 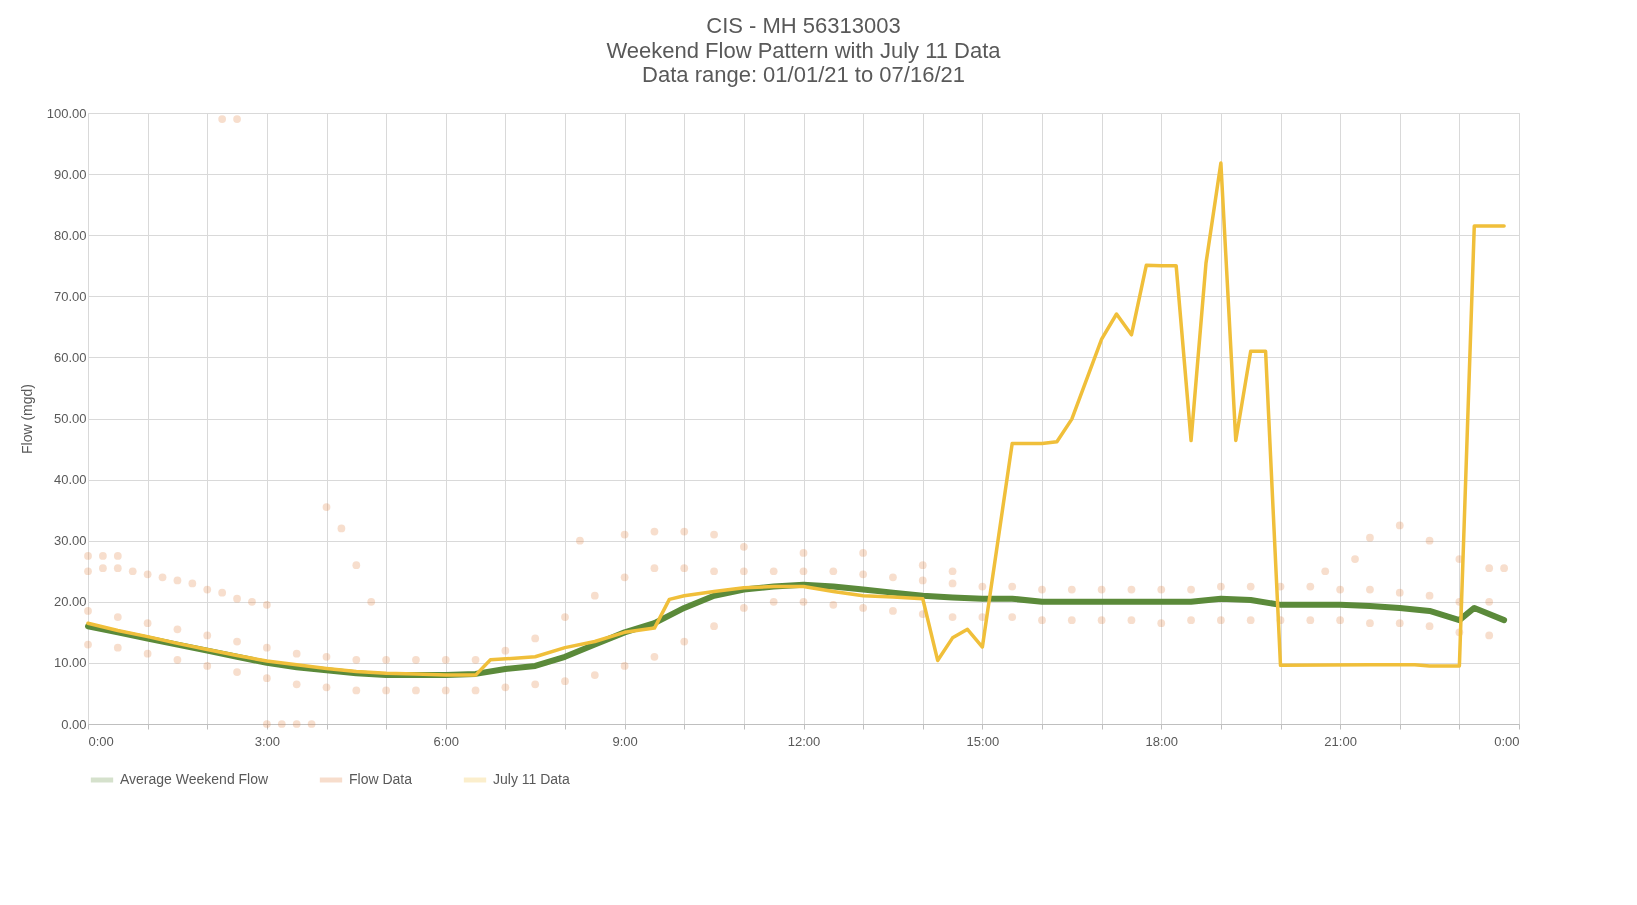 What do you see at coordinates (195, 779) in the screenshot?
I see `legend-label: Average Weekend Flow` at bounding box center [195, 779].